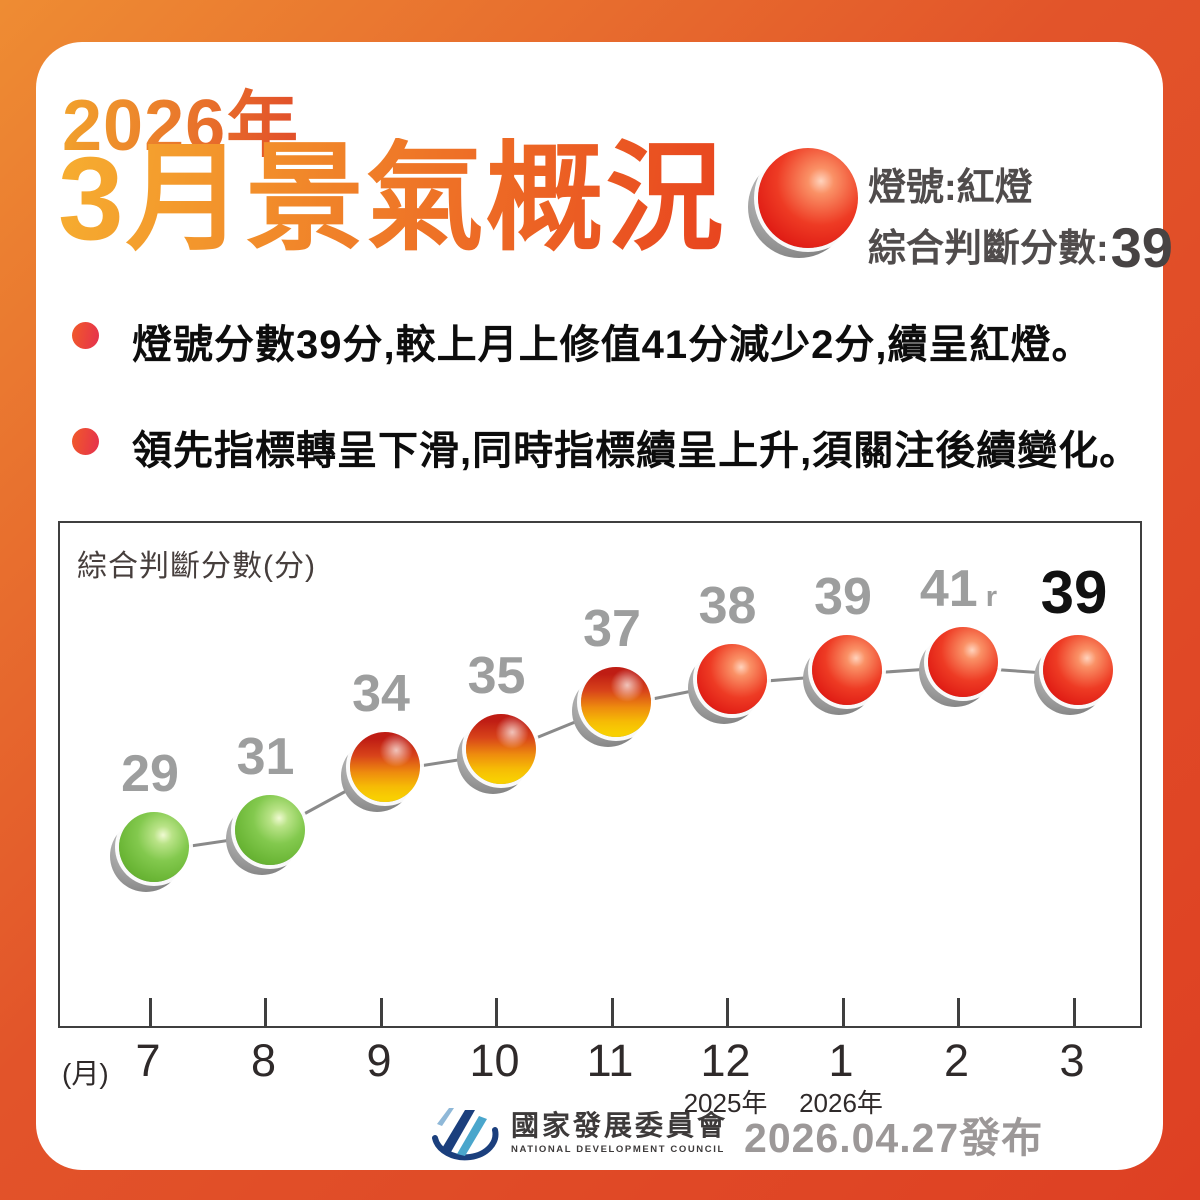  What do you see at coordinates (950, 188) in the screenshot?
I see `light-status-text: 燈號:紅燈` at bounding box center [950, 188].